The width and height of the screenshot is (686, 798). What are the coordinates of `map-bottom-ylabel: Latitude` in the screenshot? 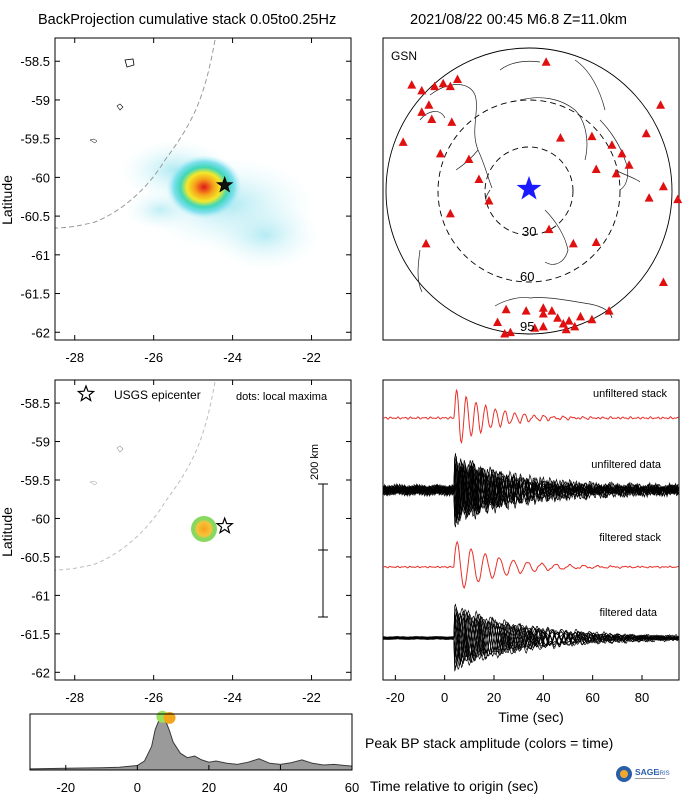 It's located at (7, 532).